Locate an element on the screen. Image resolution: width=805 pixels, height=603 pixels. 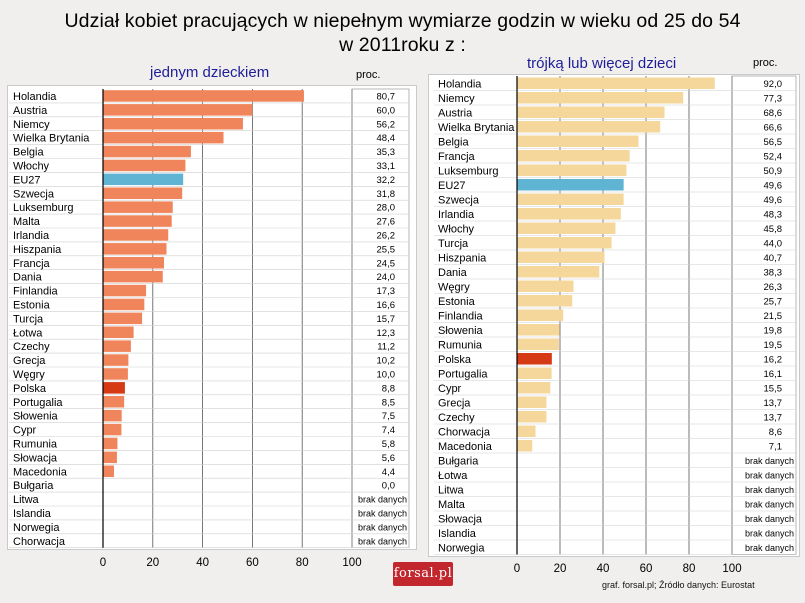
right-category-label: Polska is located at coordinates (455, 360).